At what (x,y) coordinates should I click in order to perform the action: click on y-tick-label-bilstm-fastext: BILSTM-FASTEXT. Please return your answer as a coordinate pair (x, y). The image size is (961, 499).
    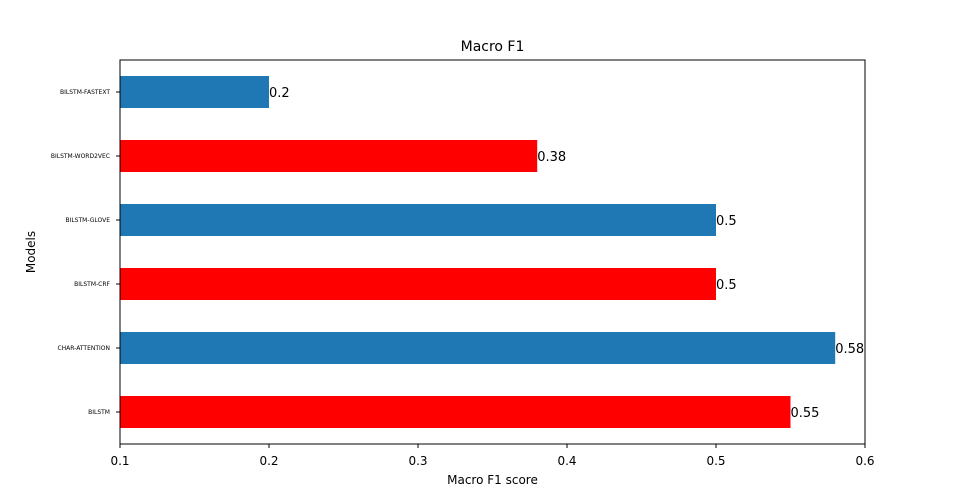
    Looking at the image, I should click on (85, 92).